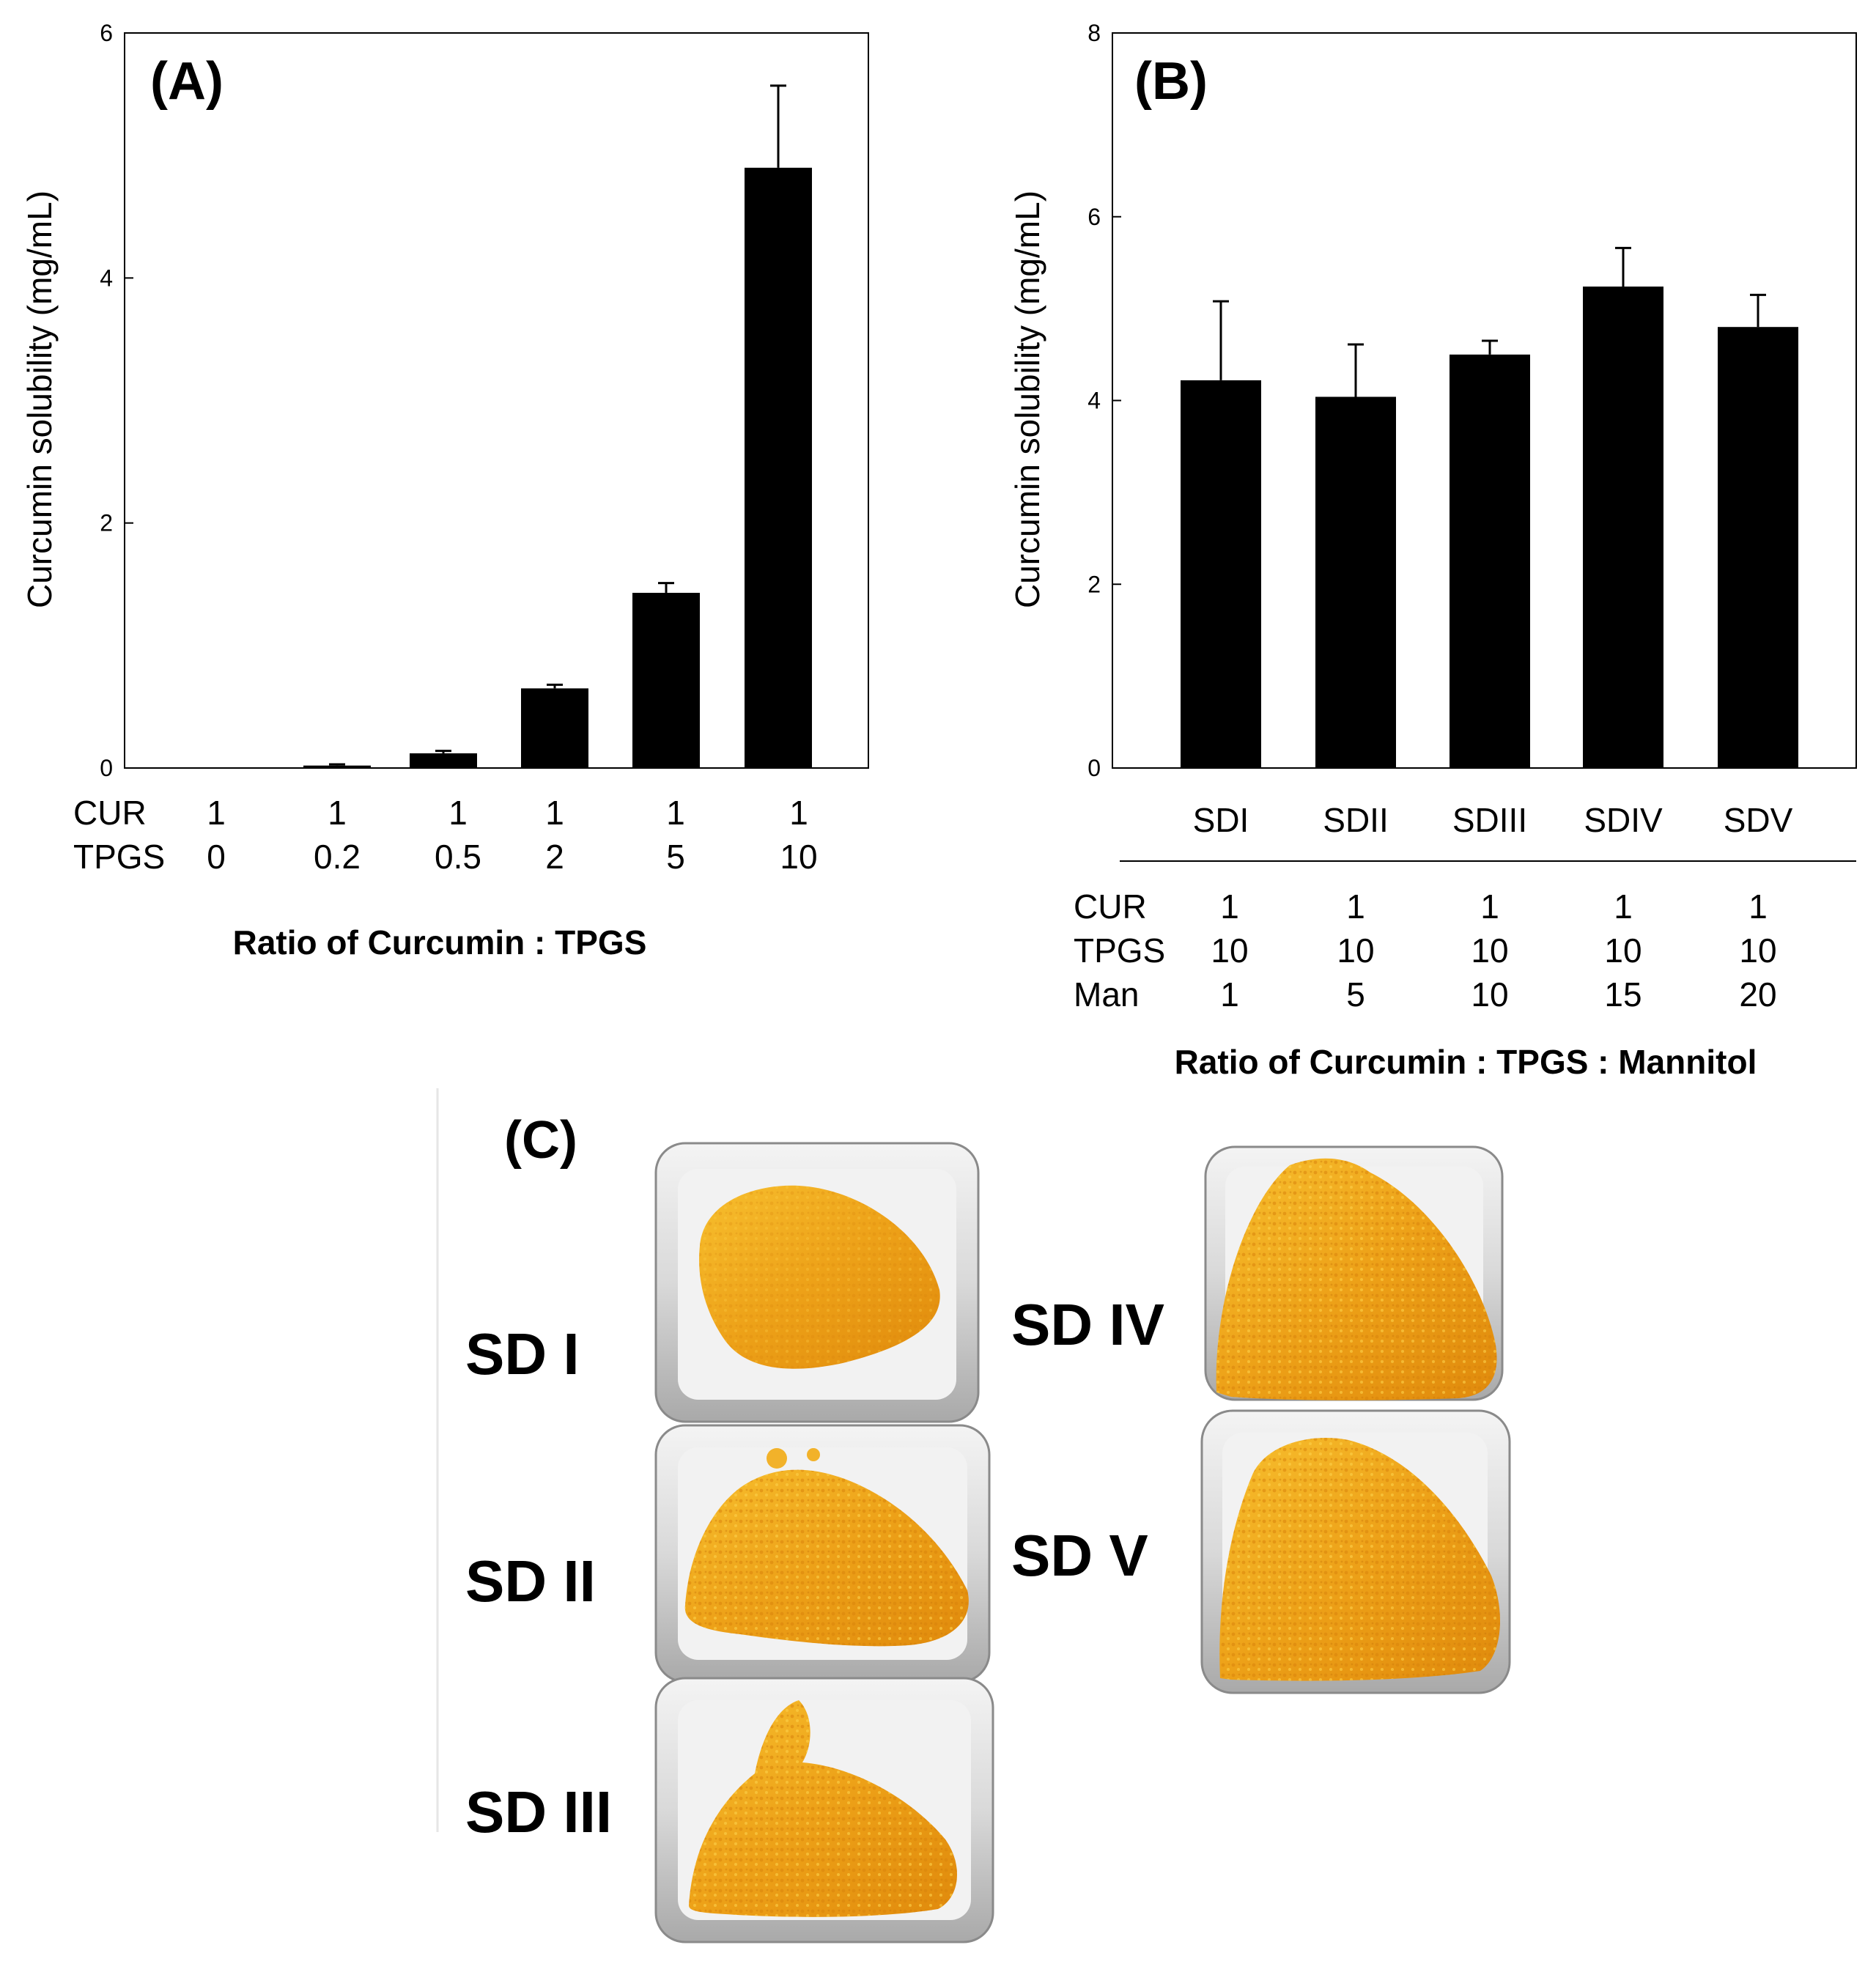 Image resolution: width=1876 pixels, height=1964 pixels. I want to click on sample-tray-sd-i, so click(817, 1282).